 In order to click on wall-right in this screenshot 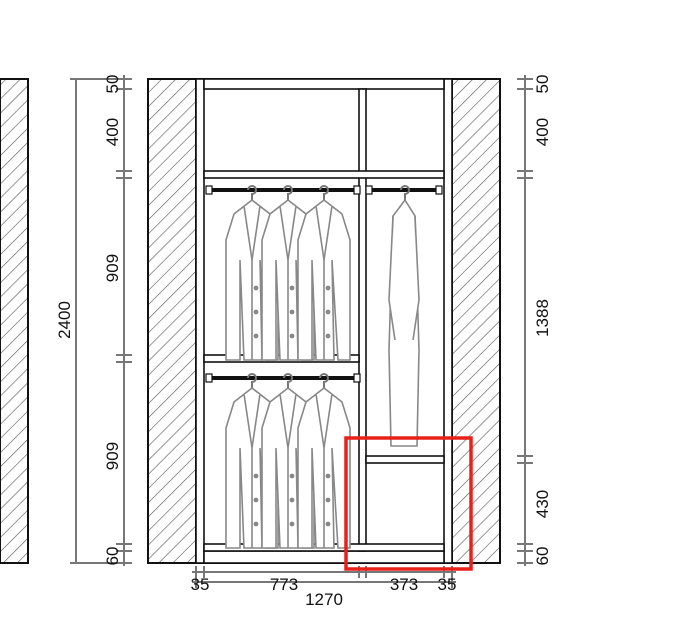, I will do `click(476, 321)`.